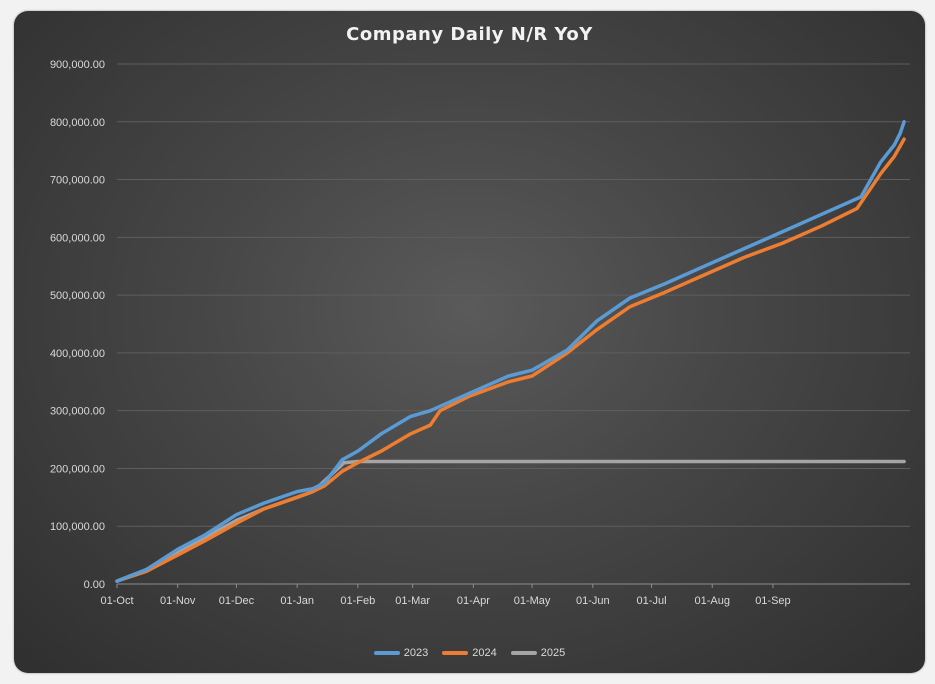 The image size is (935, 684). I want to click on x-tick-label: 01-Nov, so click(178, 601).